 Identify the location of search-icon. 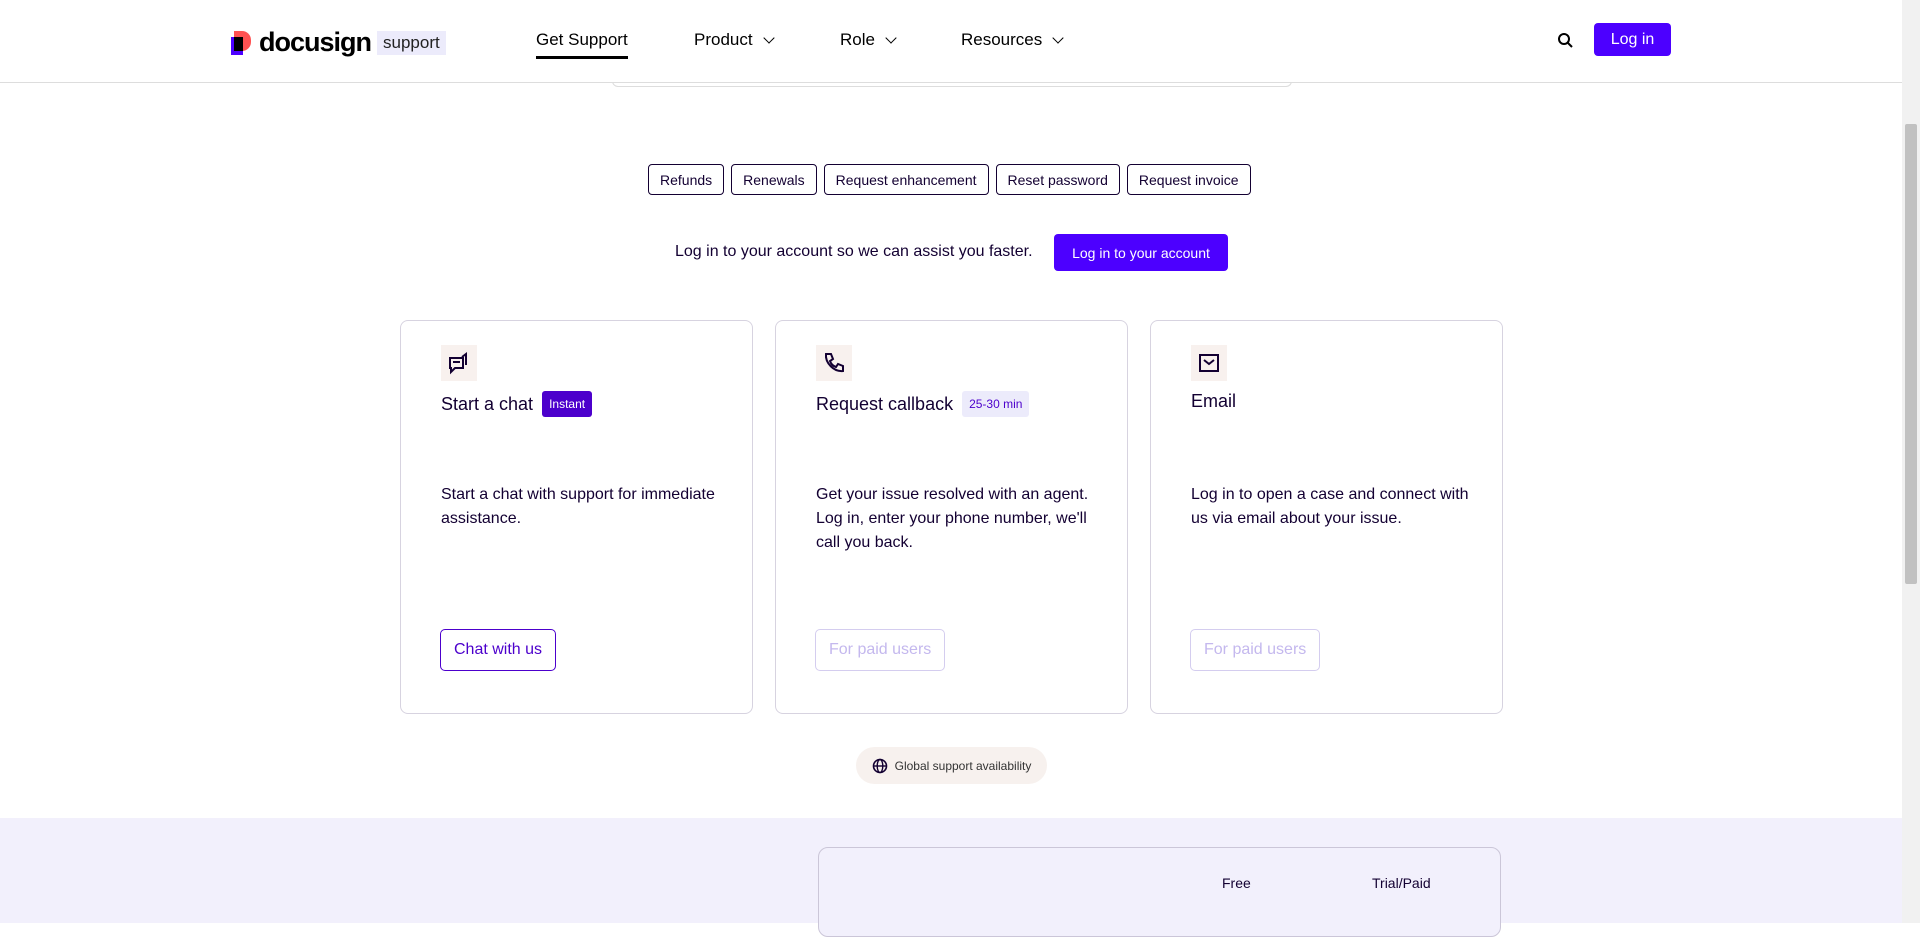
(1565, 40).